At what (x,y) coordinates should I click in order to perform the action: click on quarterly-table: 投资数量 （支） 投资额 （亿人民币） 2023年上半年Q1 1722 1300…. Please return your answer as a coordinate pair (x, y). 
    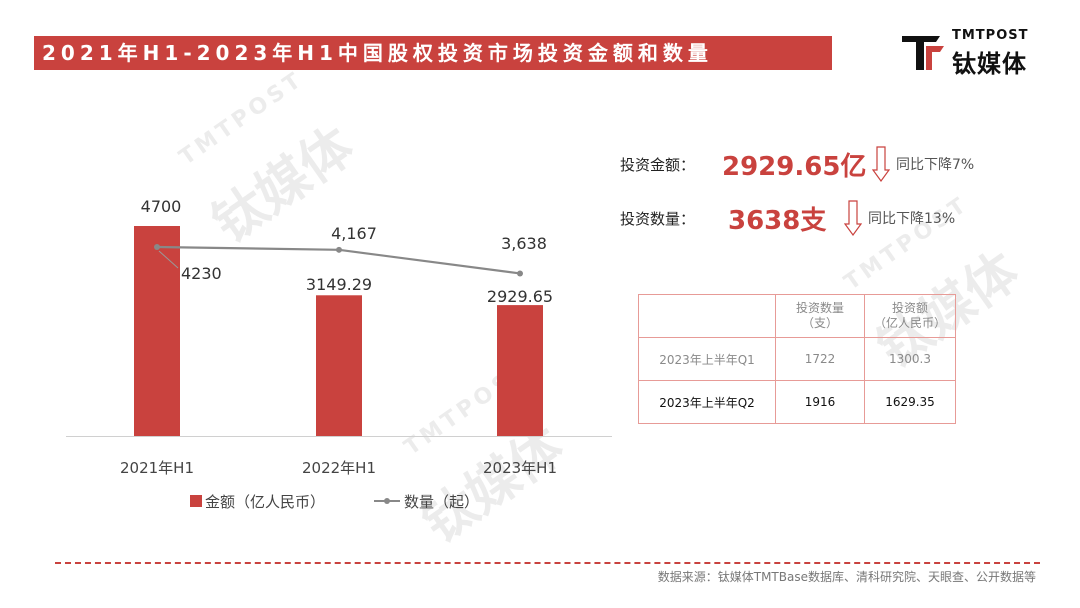
    Looking at the image, I should click on (797, 359).